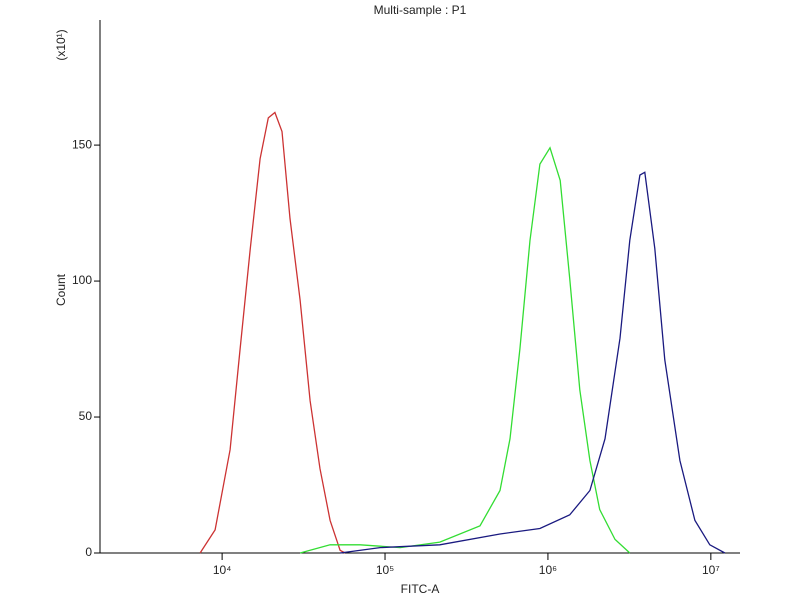 This screenshot has width=800, height=600. I want to click on x-tick-label: 10⁶, so click(548, 570).